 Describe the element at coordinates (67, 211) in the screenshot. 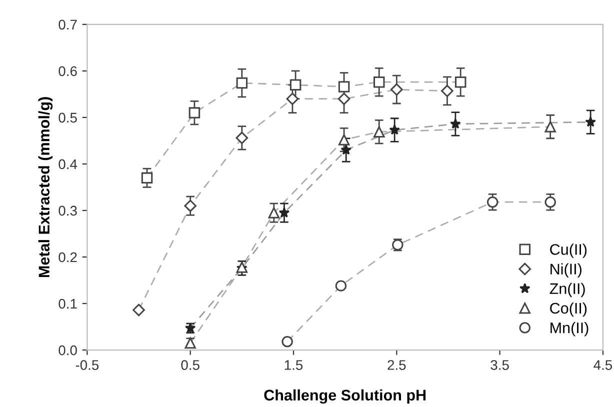

I see `y-tick-label: 0.3` at that location.